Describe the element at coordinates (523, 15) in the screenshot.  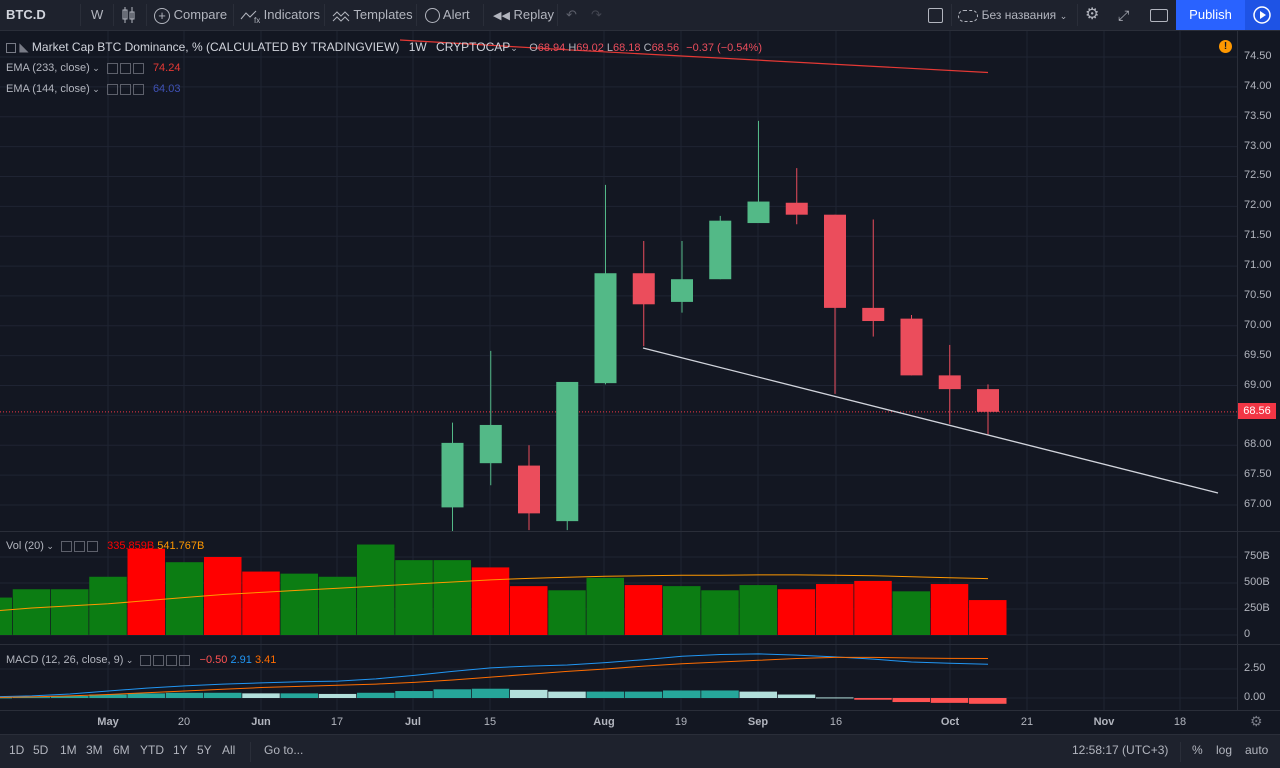
I see `replay-button: ◀◀ Replay` at that location.